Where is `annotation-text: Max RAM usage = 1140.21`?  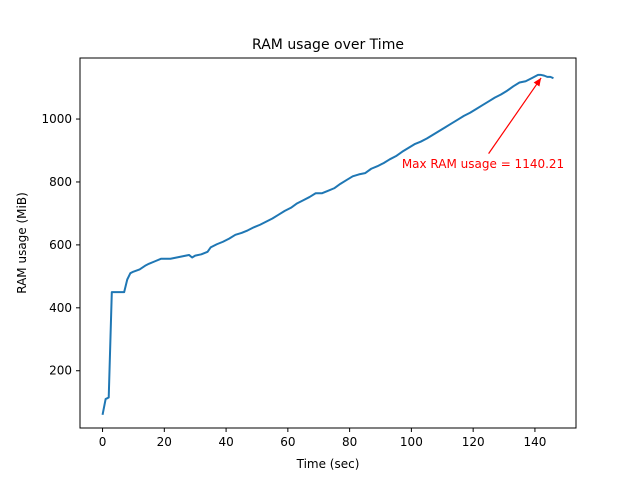
annotation-text: Max RAM usage = 1140.21 is located at coordinates (483, 164).